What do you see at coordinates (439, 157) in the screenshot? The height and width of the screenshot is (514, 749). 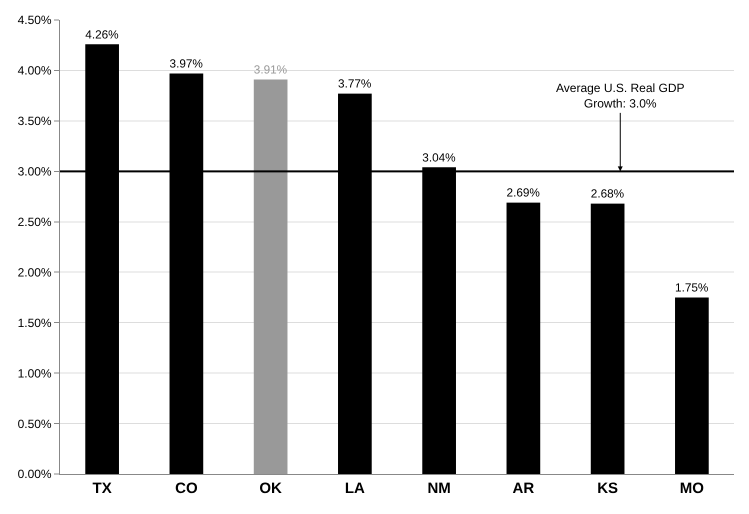 I see `data-label: 3.04%` at bounding box center [439, 157].